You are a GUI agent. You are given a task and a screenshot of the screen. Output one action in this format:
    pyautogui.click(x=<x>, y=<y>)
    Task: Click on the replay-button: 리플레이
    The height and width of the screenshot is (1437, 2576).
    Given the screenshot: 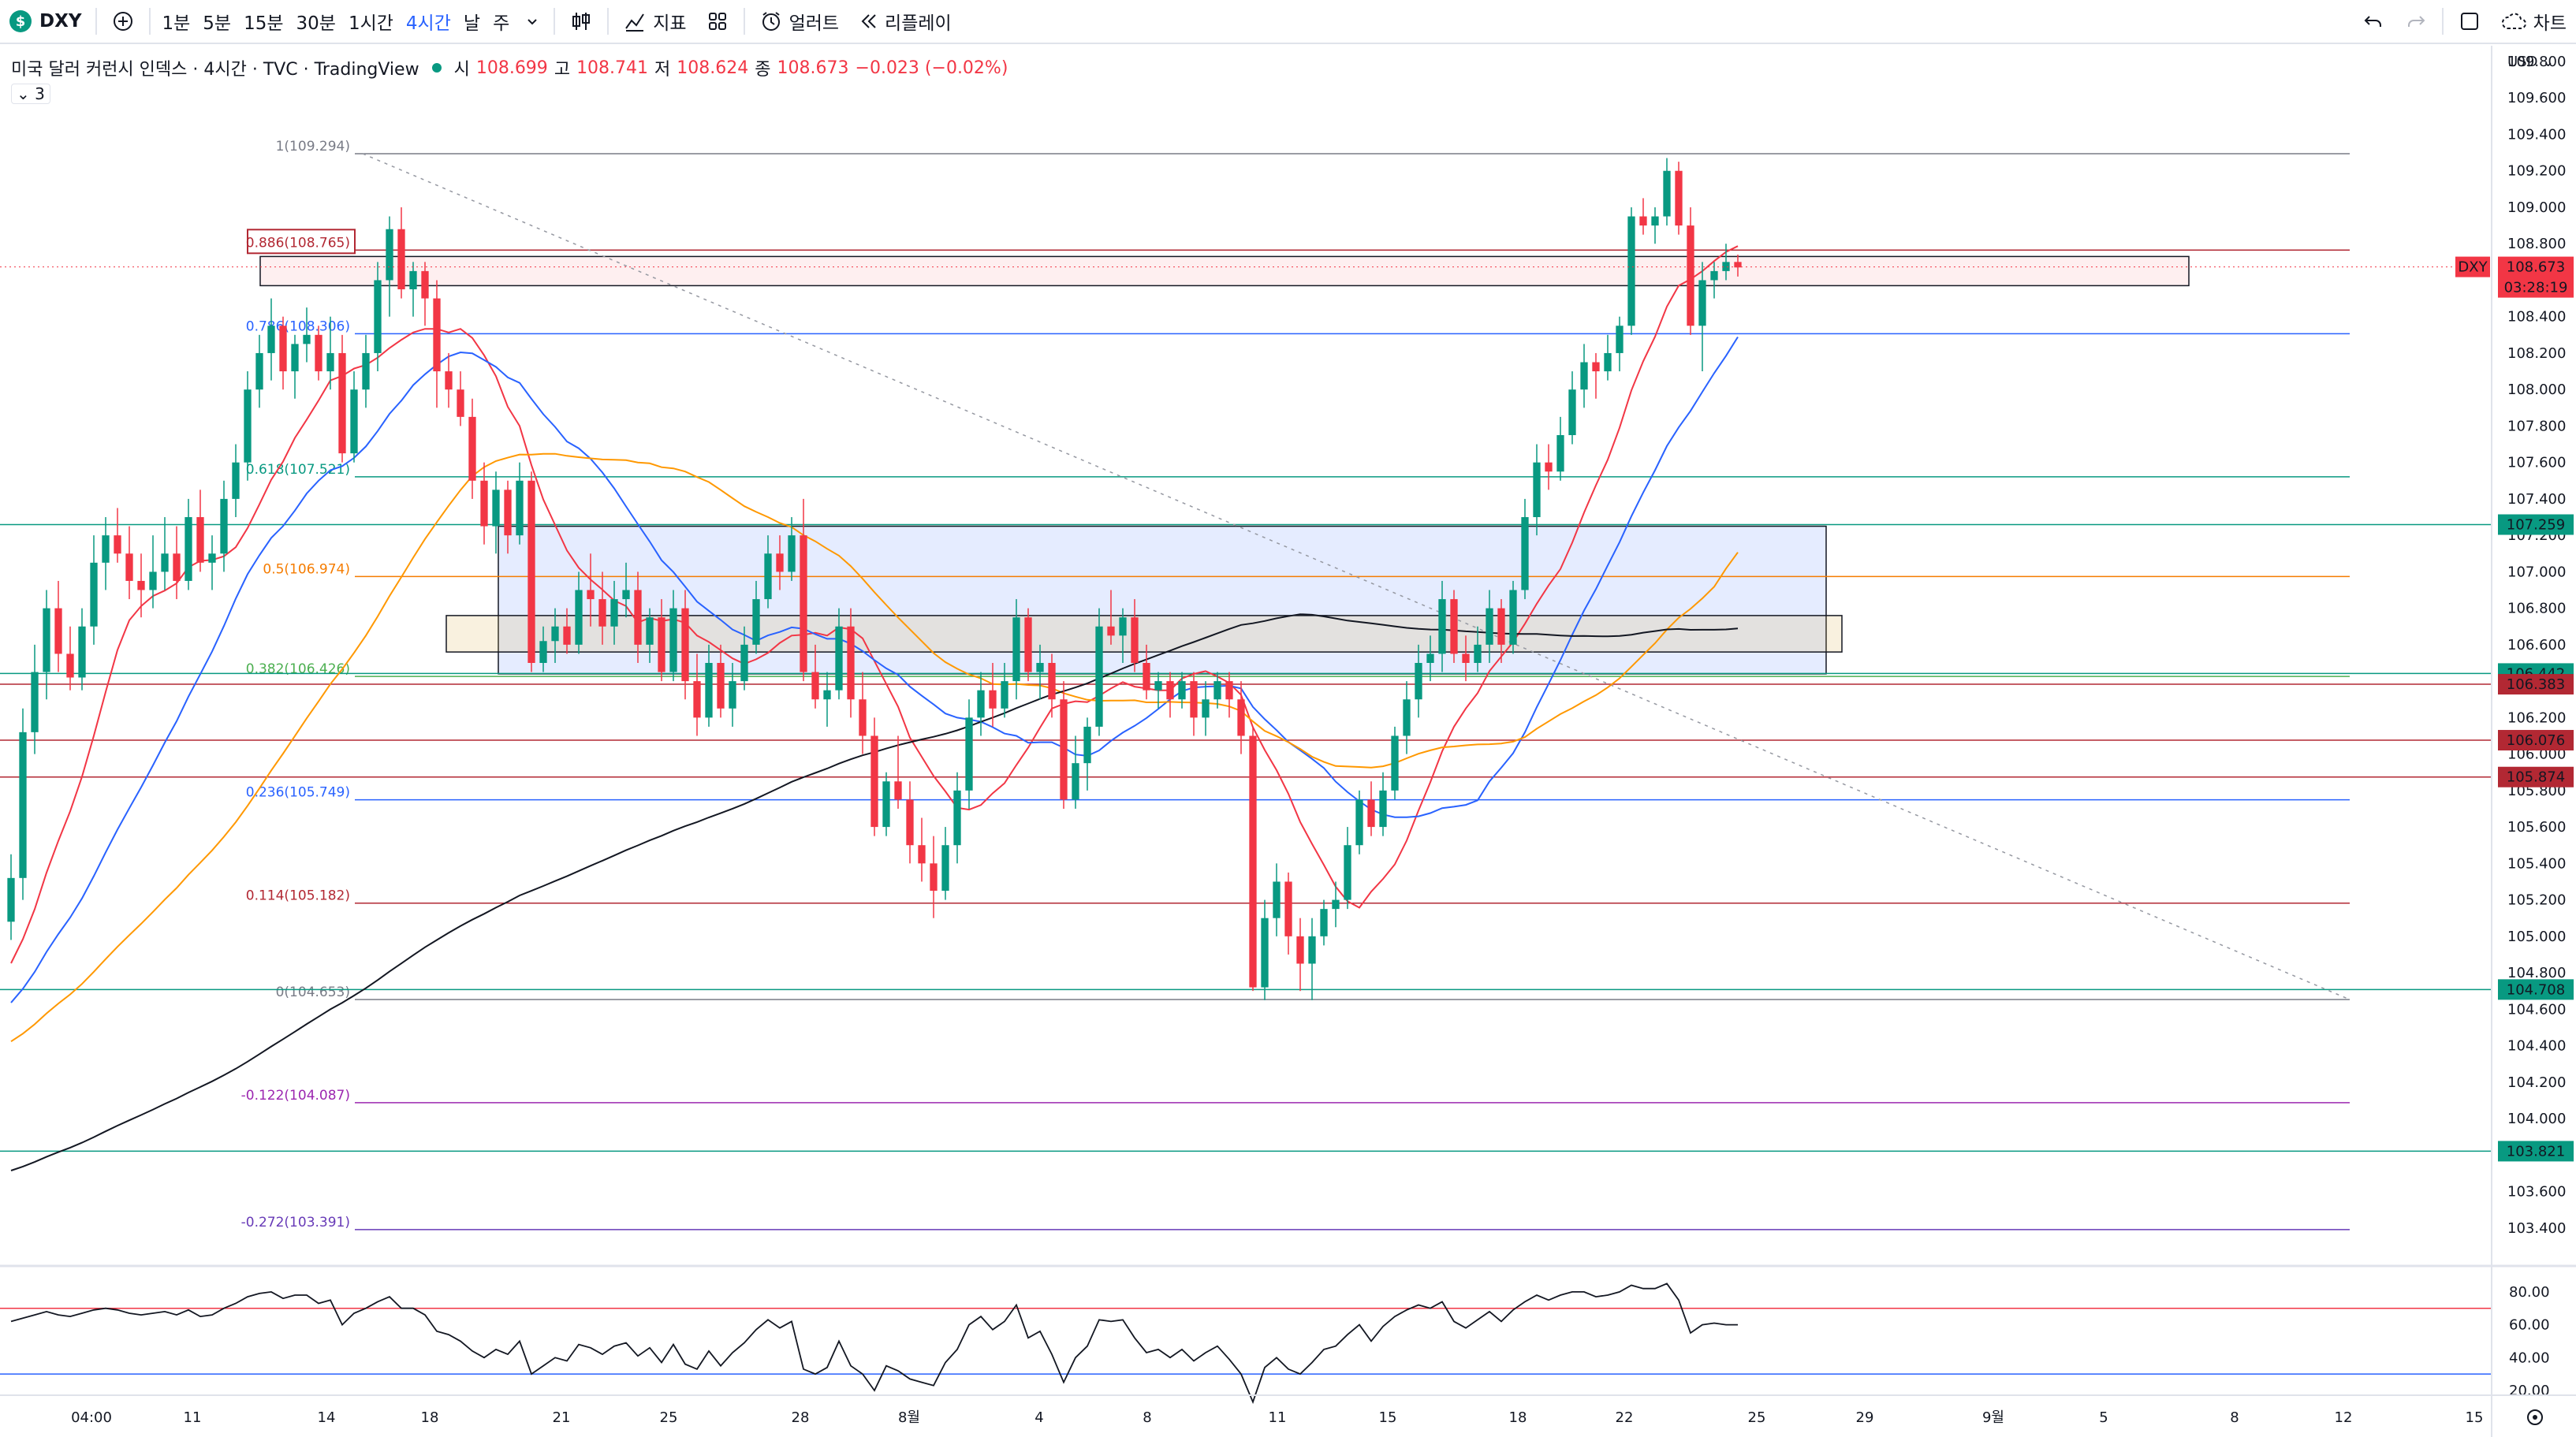 What is the action you would take?
    pyautogui.click(x=905, y=21)
    